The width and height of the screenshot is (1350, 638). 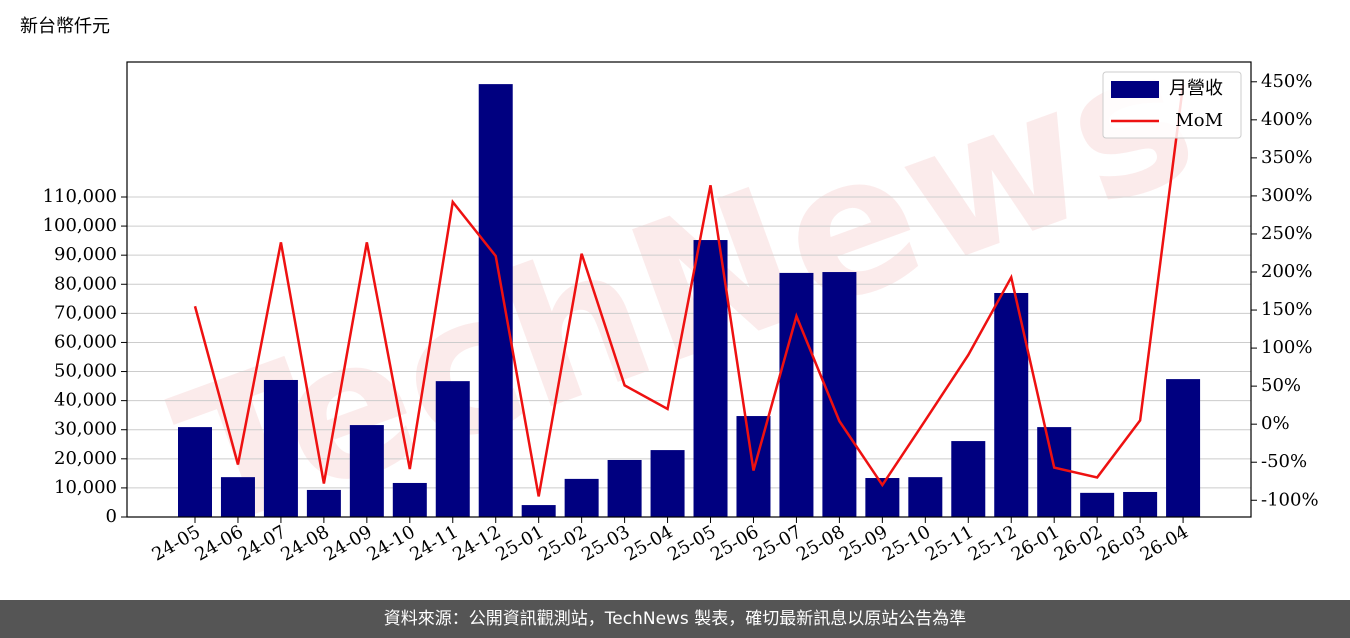 I want to click on x-tick-label: 25-04, so click(x=648, y=543).